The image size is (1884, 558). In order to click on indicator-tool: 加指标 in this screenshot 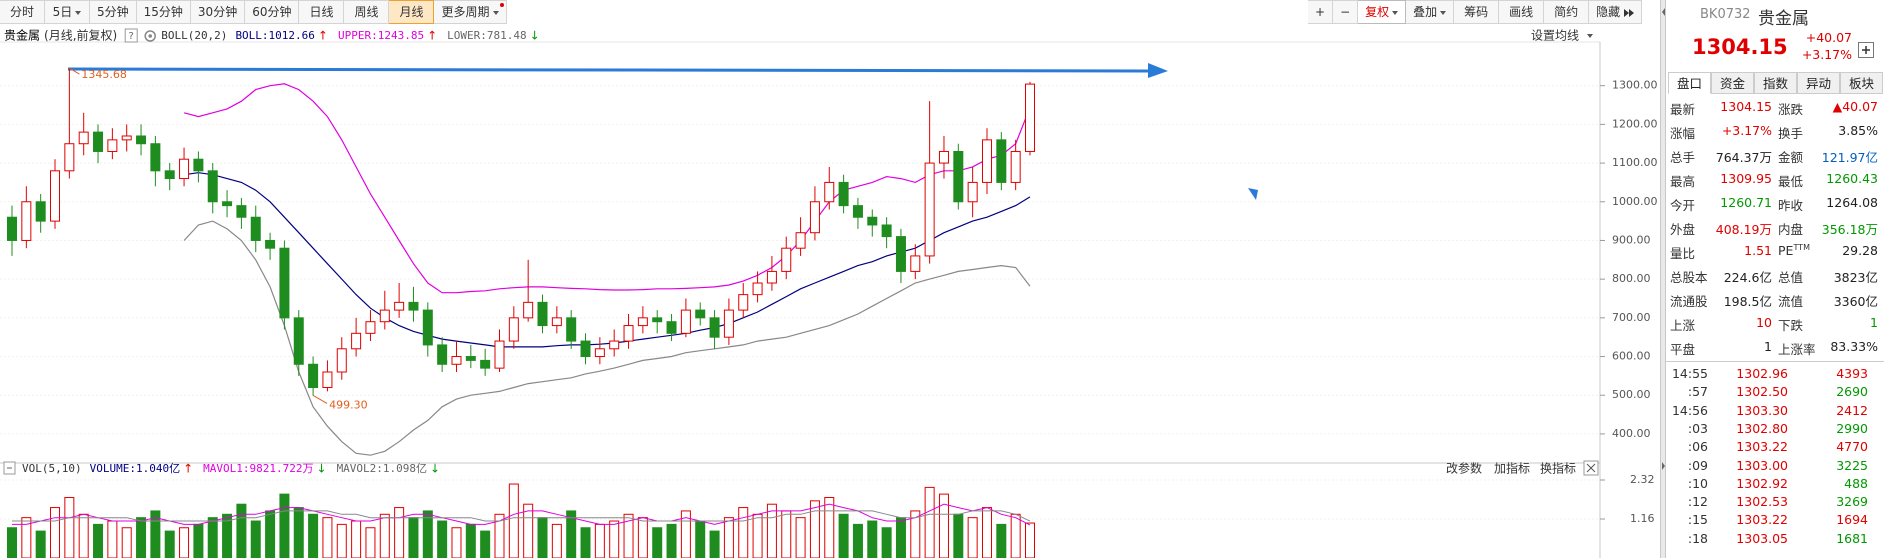, I will do `click(1512, 468)`.